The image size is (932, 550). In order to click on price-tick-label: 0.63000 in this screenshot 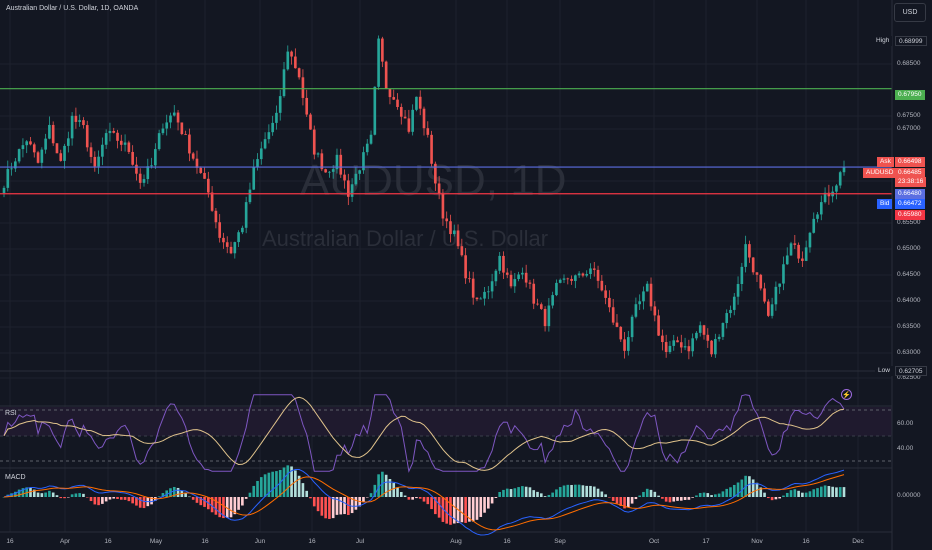, I will do `click(909, 352)`.